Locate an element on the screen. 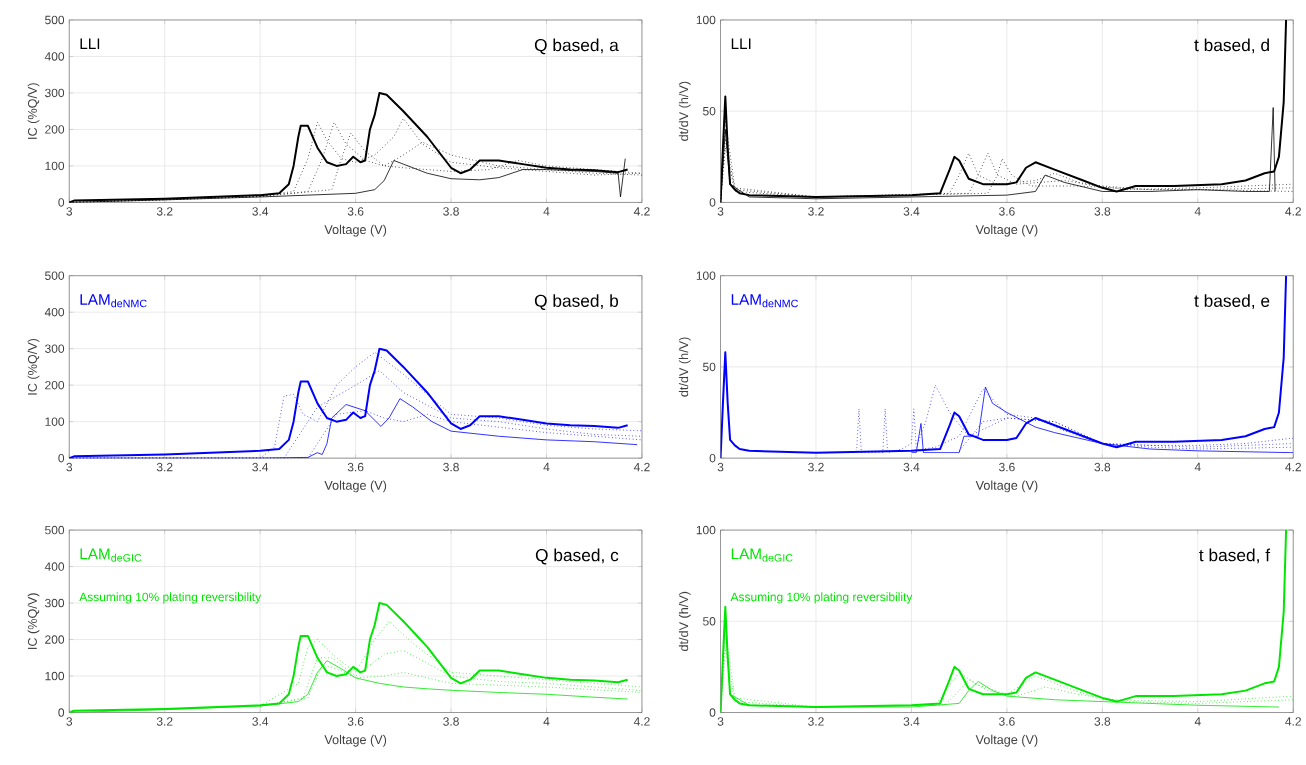 The height and width of the screenshot is (765, 1306). annotation: t based, d is located at coordinates (1231, 46).